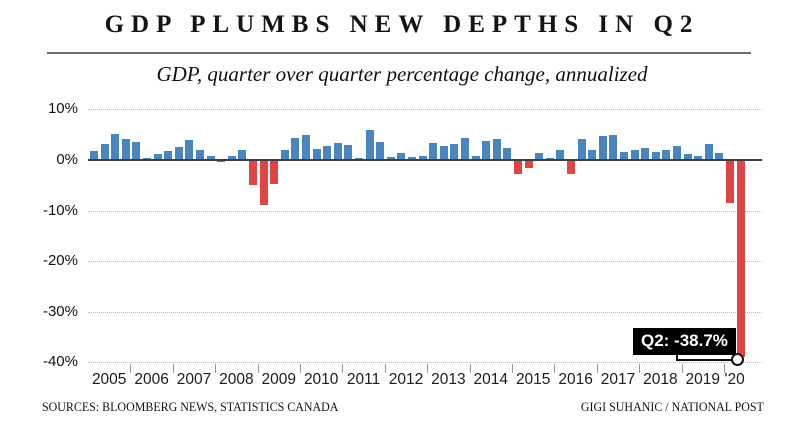 This screenshot has width=804, height=437. I want to click on bar-2009-Q1, so click(263, 183).